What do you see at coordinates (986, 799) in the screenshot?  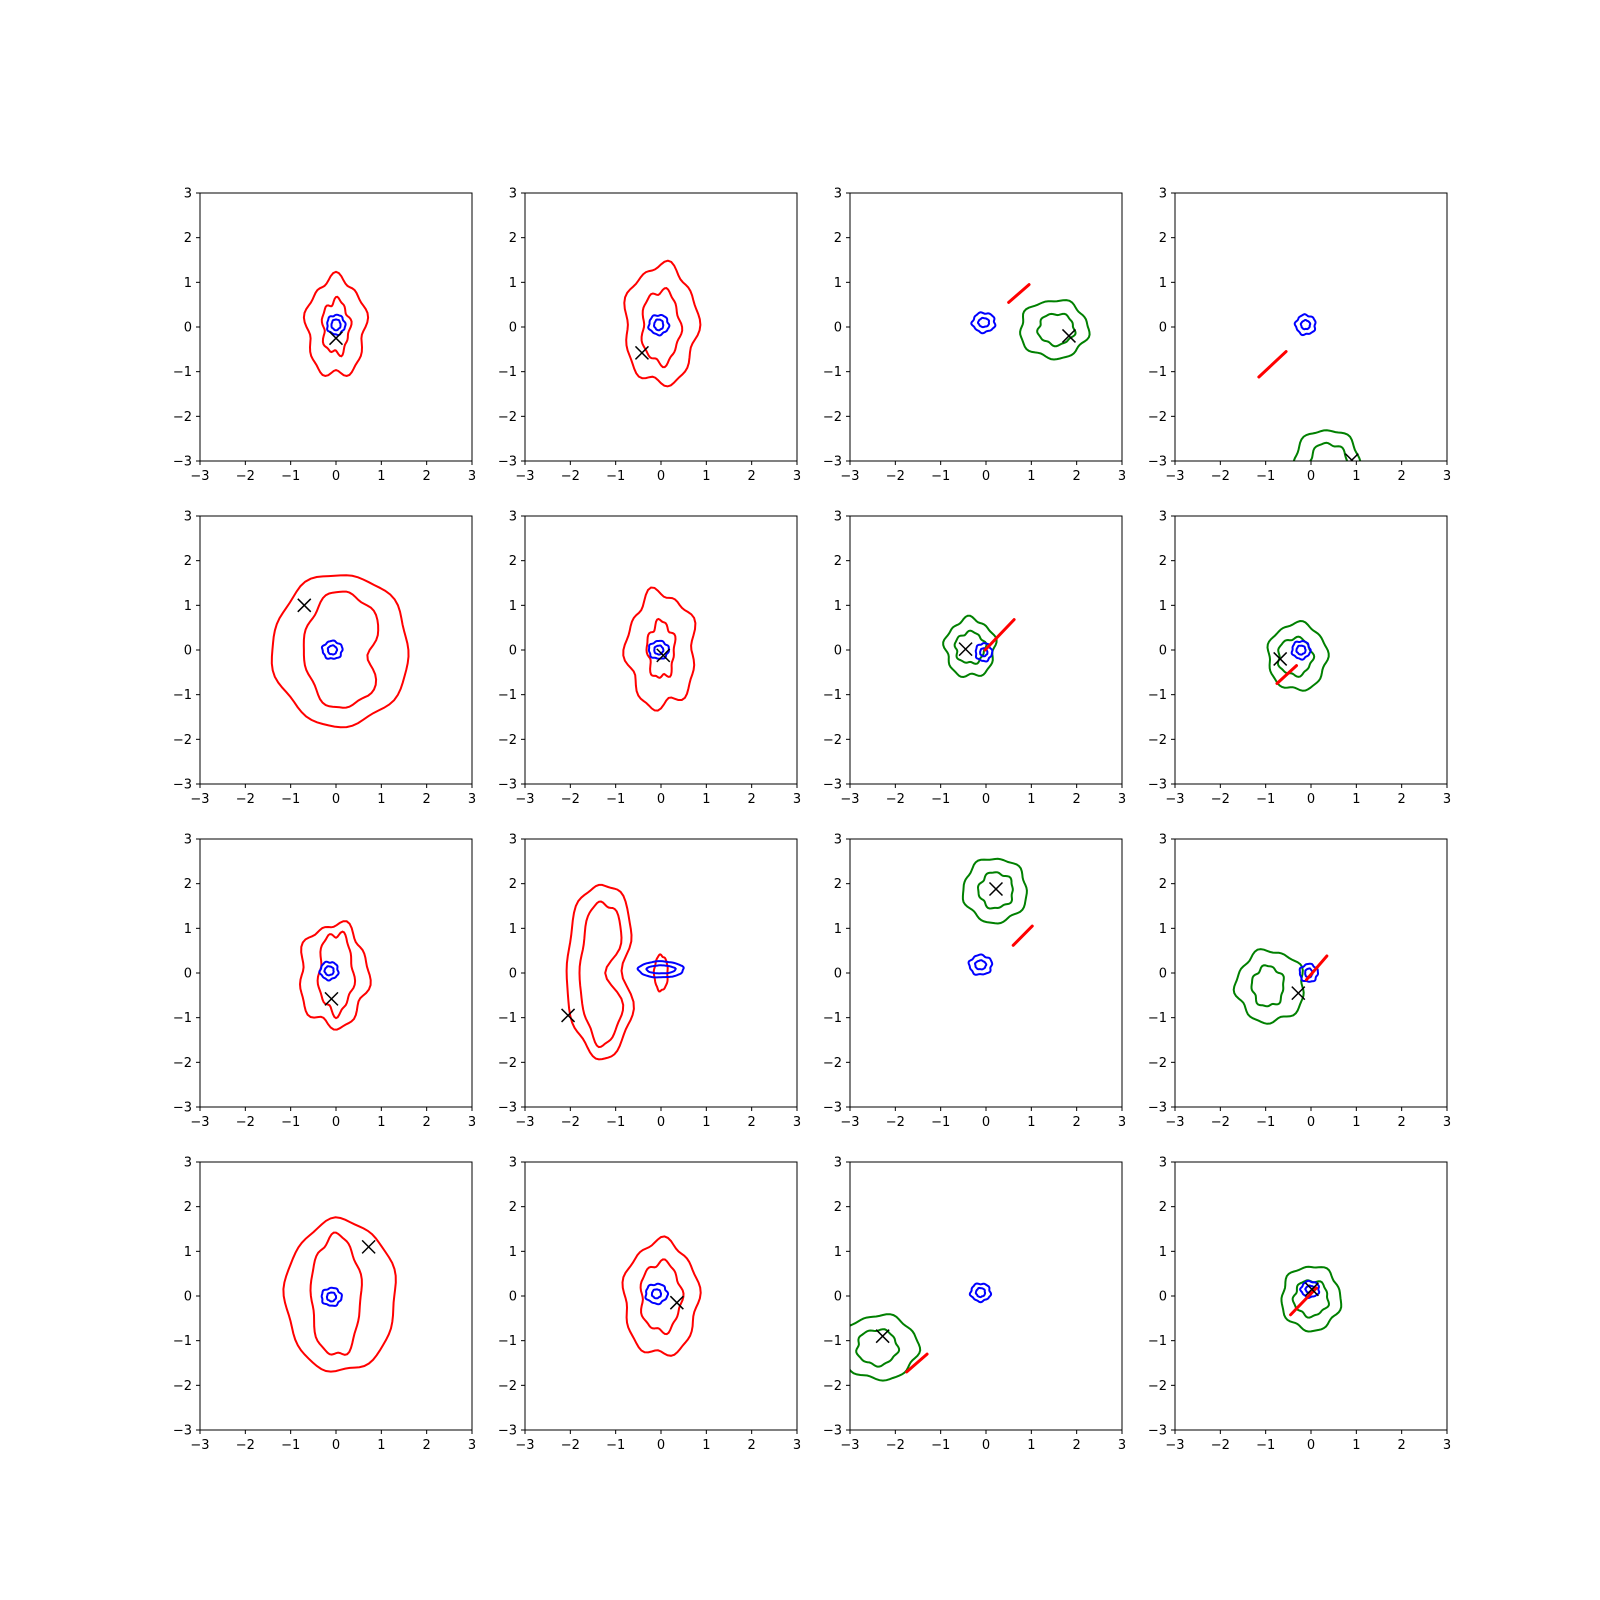 I see `x-tick-label: 0` at bounding box center [986, 799].